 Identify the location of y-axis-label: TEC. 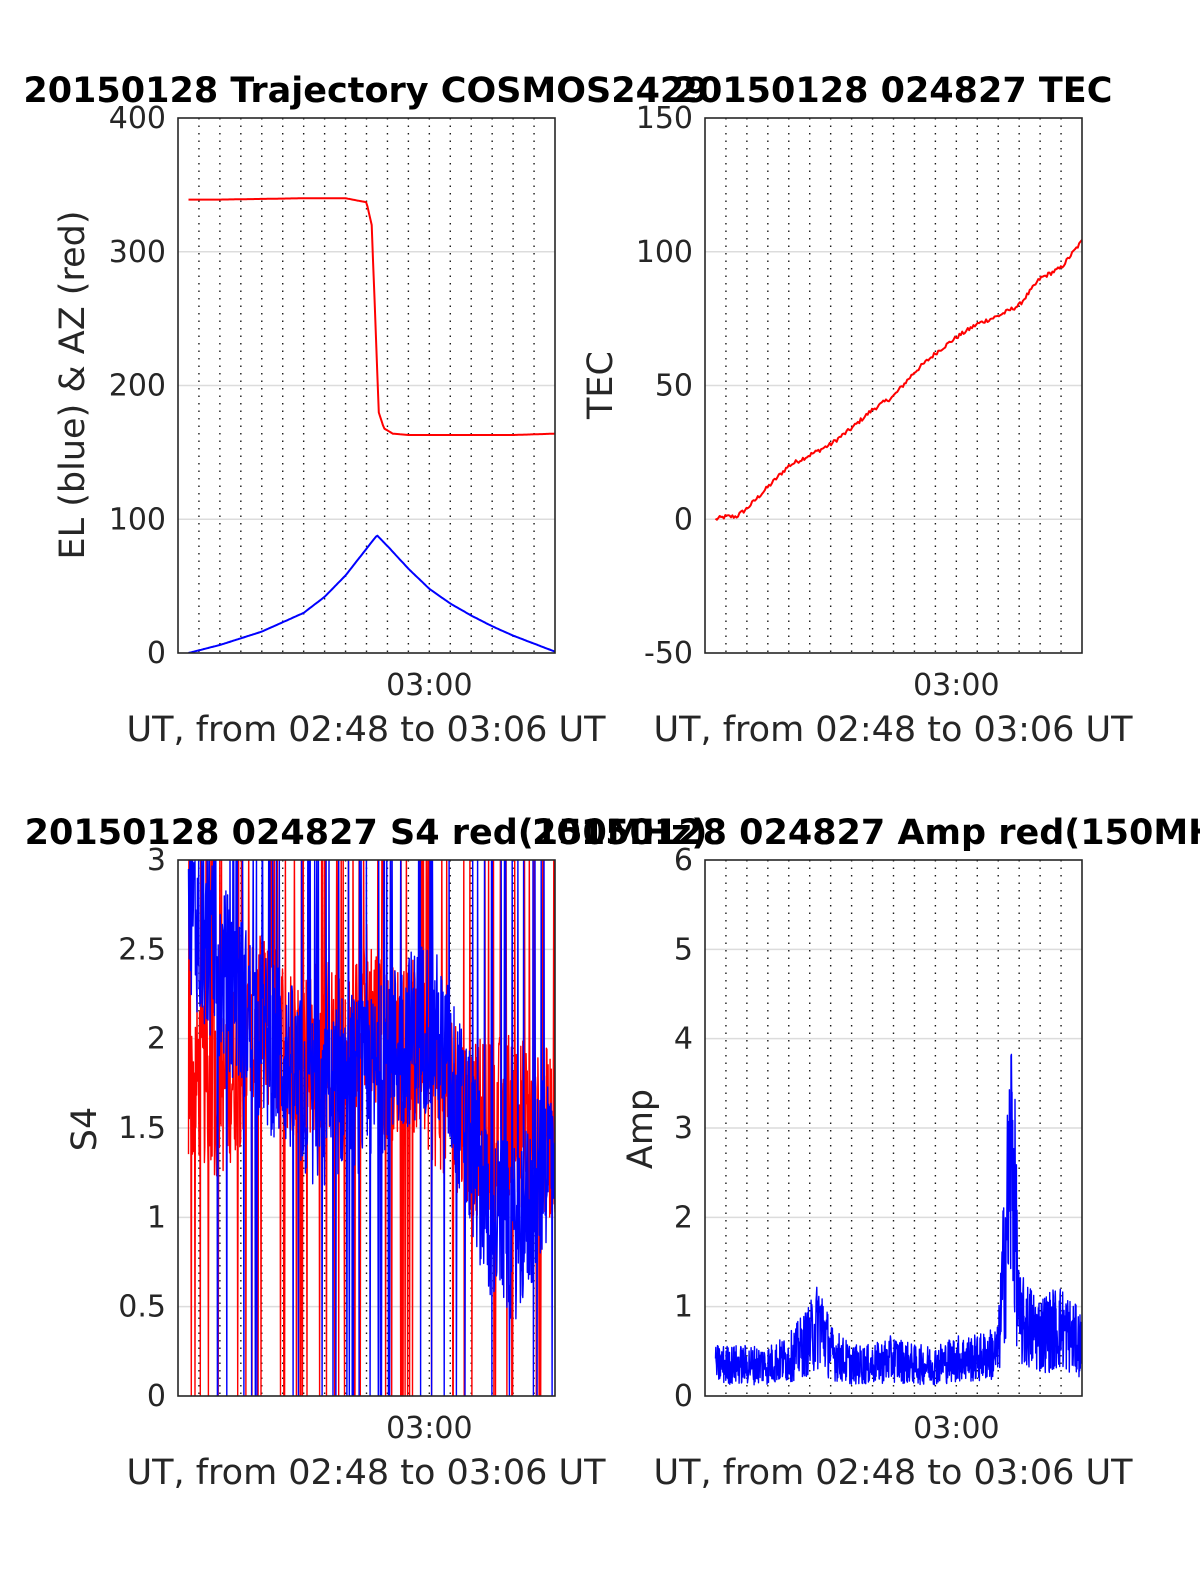
(601, 385).